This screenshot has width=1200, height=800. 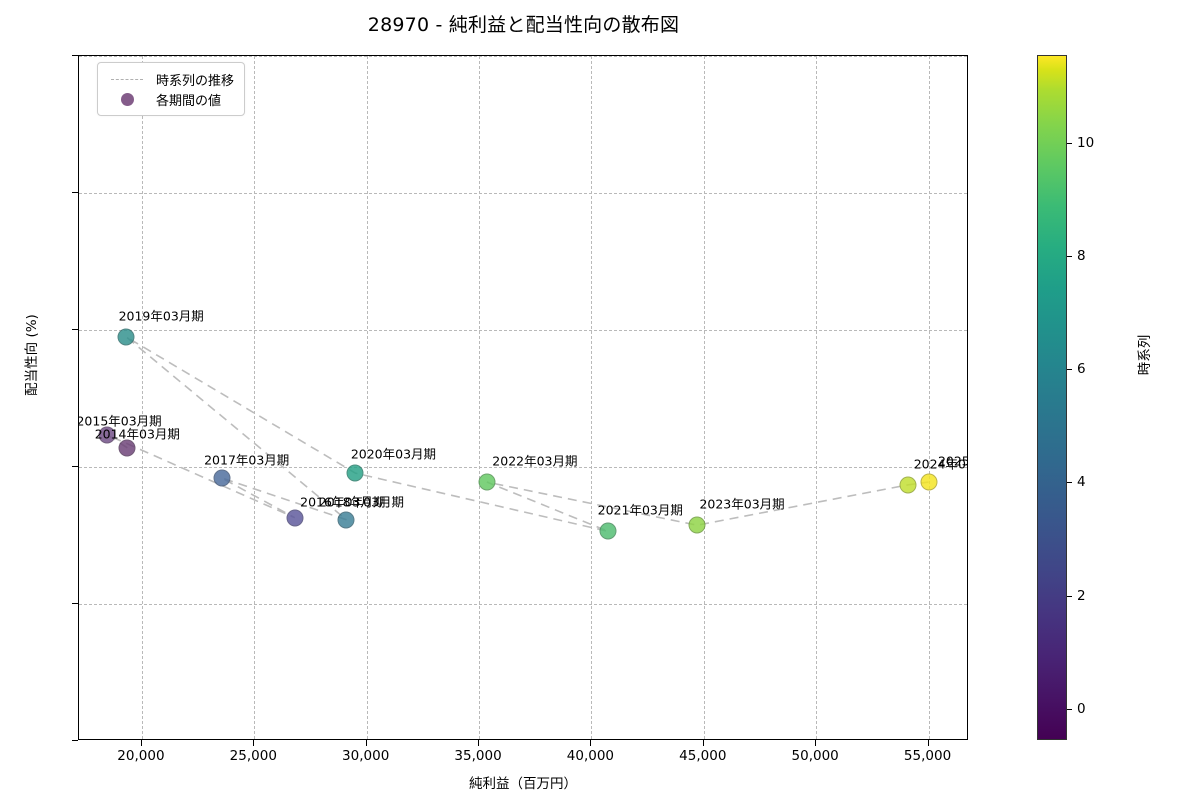 I want to click on colorbar-tick-label: 0, so click(x=1081, y=708).